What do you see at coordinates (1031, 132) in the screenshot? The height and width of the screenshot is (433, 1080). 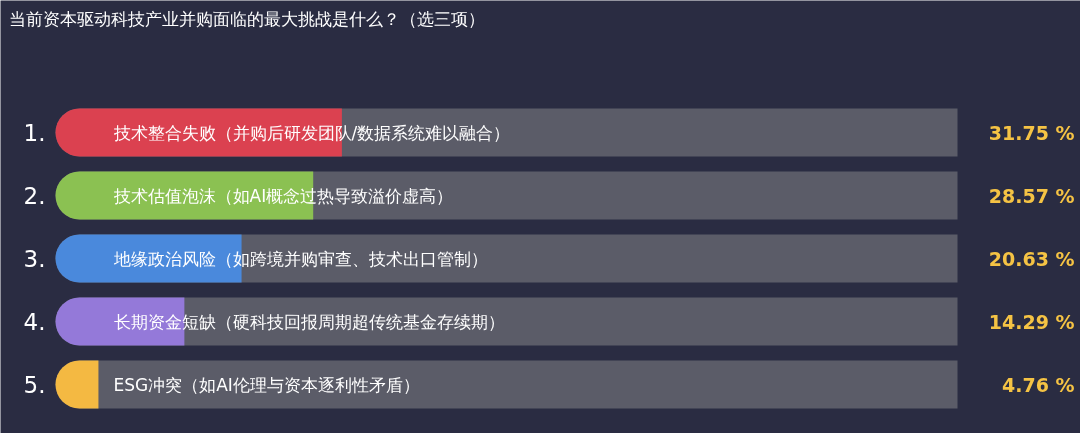 I see `data-label: 31.75 %` at bounding box center [1031, 132].